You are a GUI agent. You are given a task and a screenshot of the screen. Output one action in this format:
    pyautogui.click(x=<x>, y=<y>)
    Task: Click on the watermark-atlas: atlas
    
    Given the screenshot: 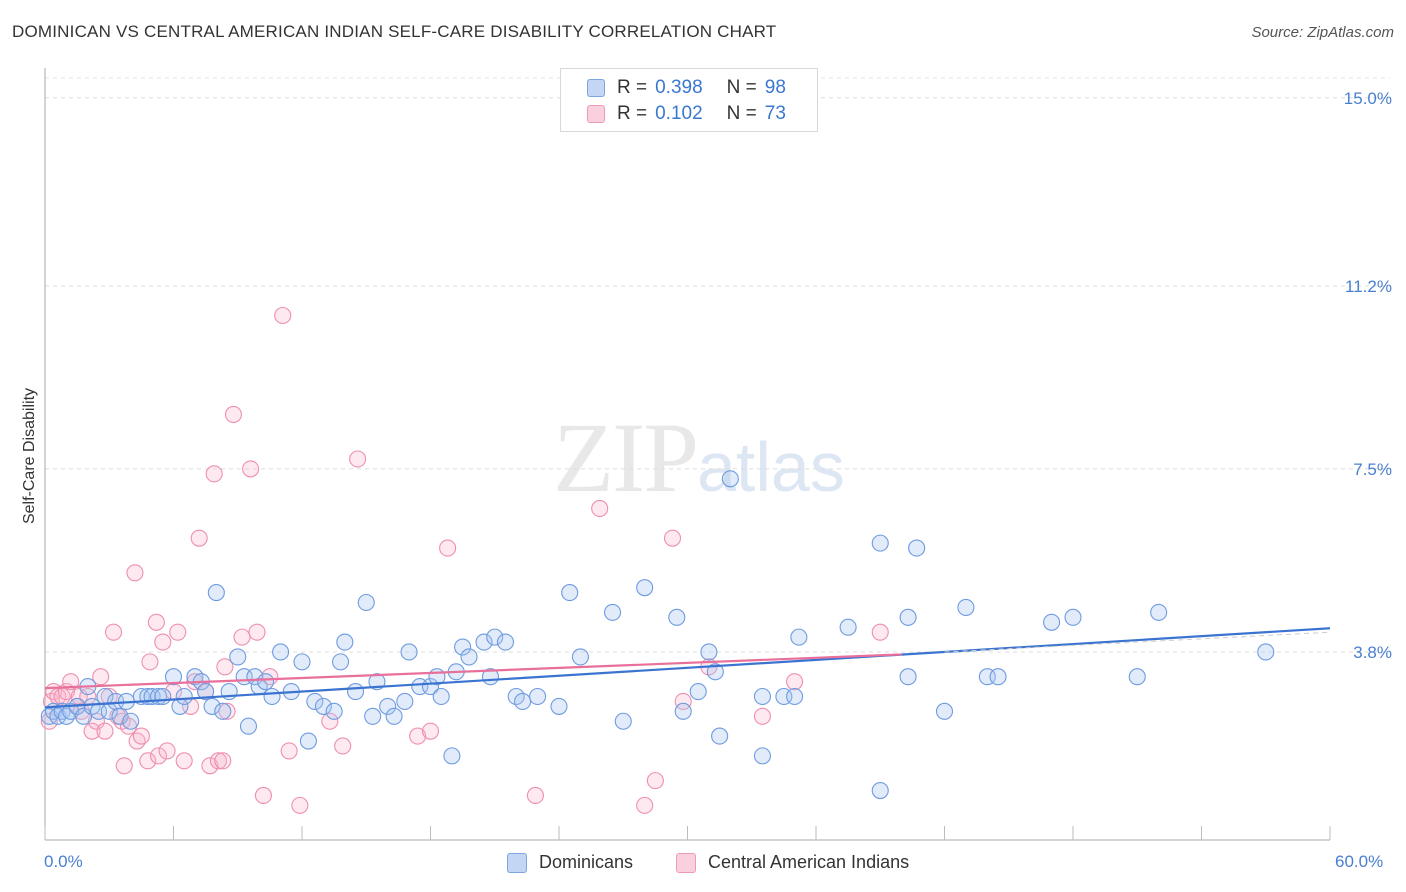 What is the action you would take?
    pyautogui.click(x=771, y=467)
    